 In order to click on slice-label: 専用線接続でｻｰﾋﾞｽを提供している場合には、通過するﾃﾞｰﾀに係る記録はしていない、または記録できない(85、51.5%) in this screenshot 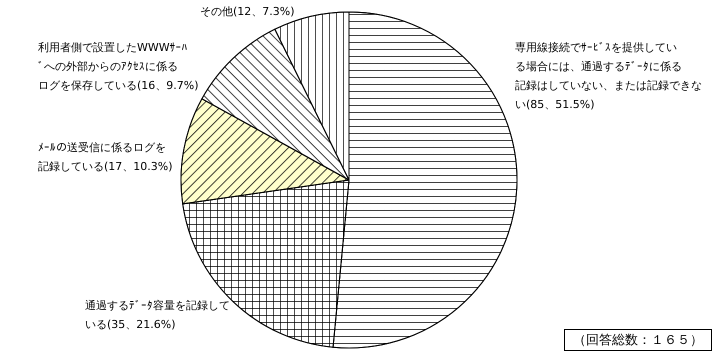, I will do `click(608, 76)`.